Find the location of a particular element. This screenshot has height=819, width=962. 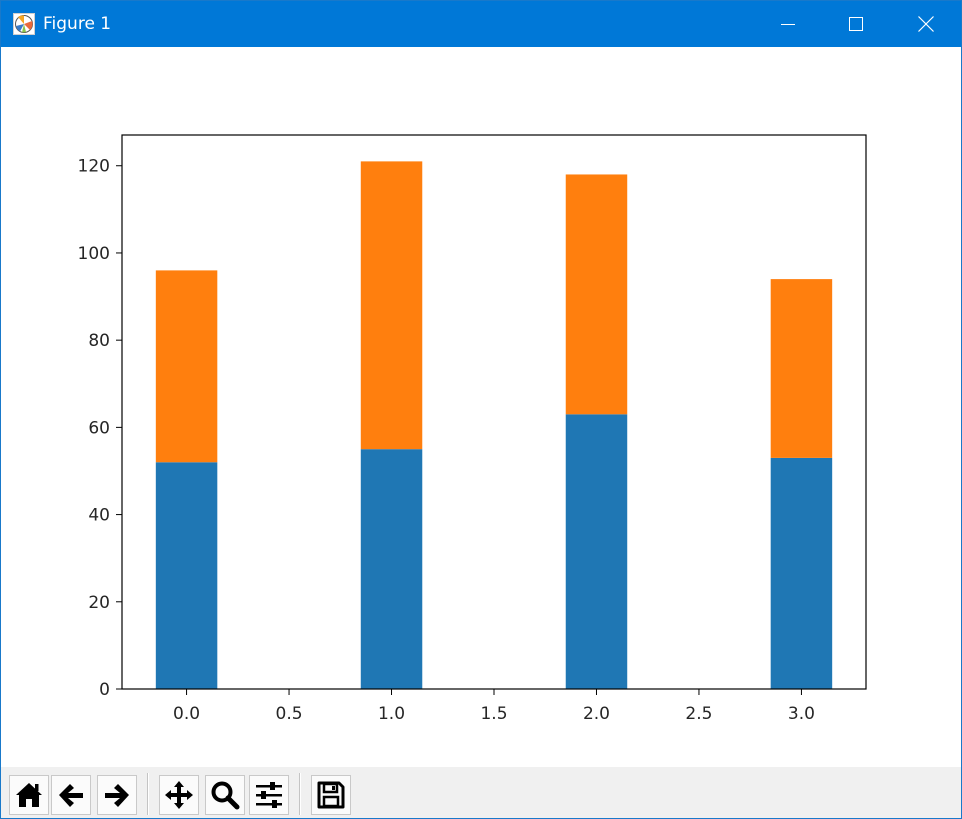

home-icon is located at coordinates (29, 795).